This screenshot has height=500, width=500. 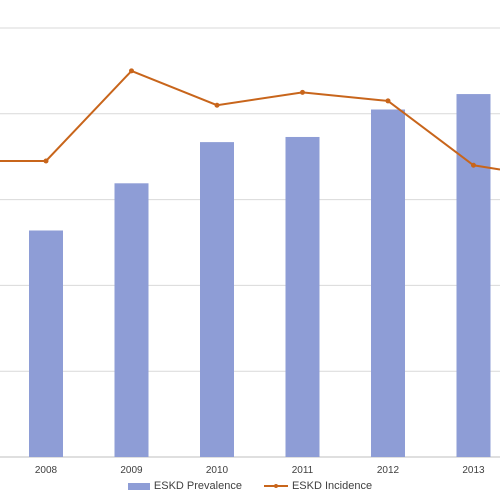 What do you see at coordinates (46, 161) in the screenshot?
I see `incidence-point-2008` at bounding box center [46, 161].